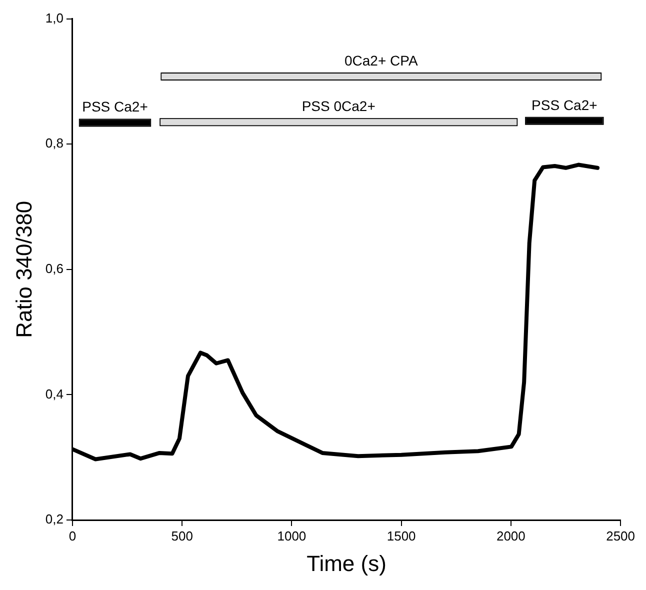 Image resolution: width=646 pixels, height=590 pixels. What do you see at coordinates (54, 18) in the screenshot?
I see `y-tick-label: 1,0` at bounding box center [54, 18].